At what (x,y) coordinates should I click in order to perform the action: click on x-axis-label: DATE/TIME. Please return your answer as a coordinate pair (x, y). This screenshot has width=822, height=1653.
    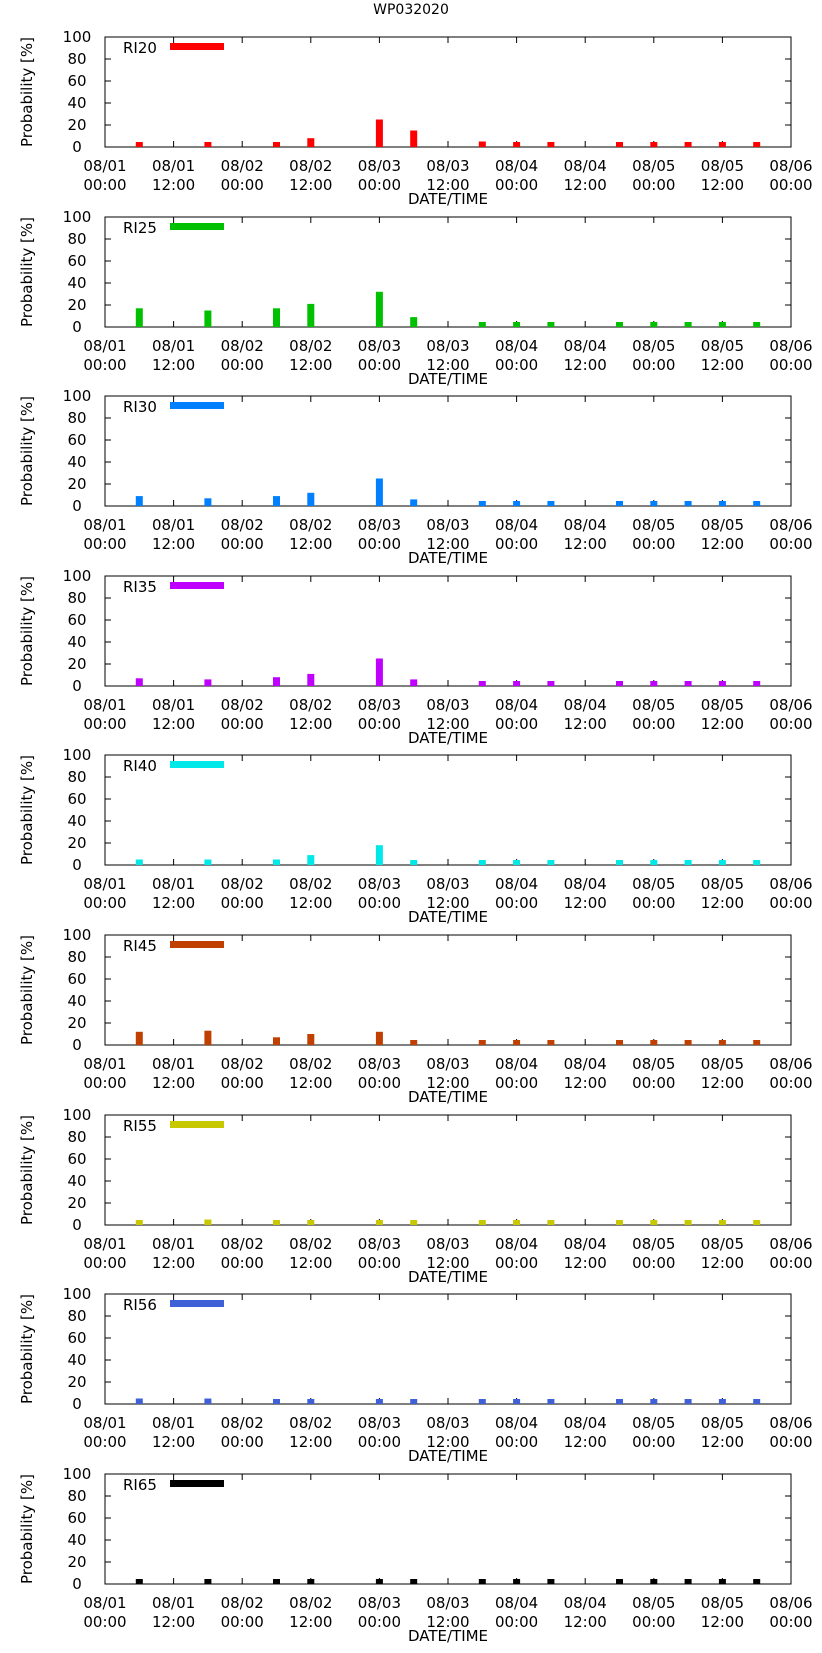
    Looking at the image, I should click on (448, 379).